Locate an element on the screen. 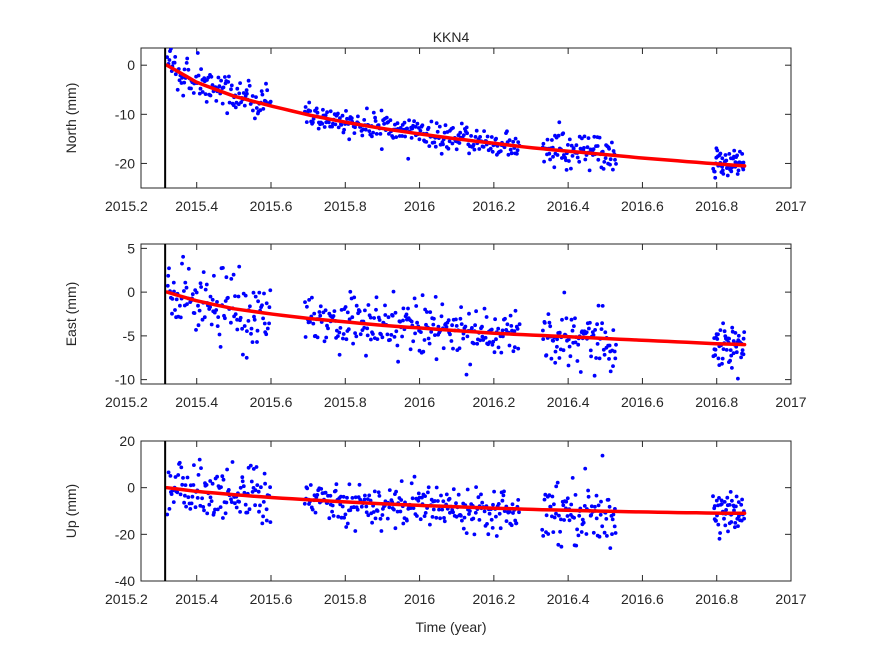  y-tick-label: 5 is located at coordinates (131, 248).